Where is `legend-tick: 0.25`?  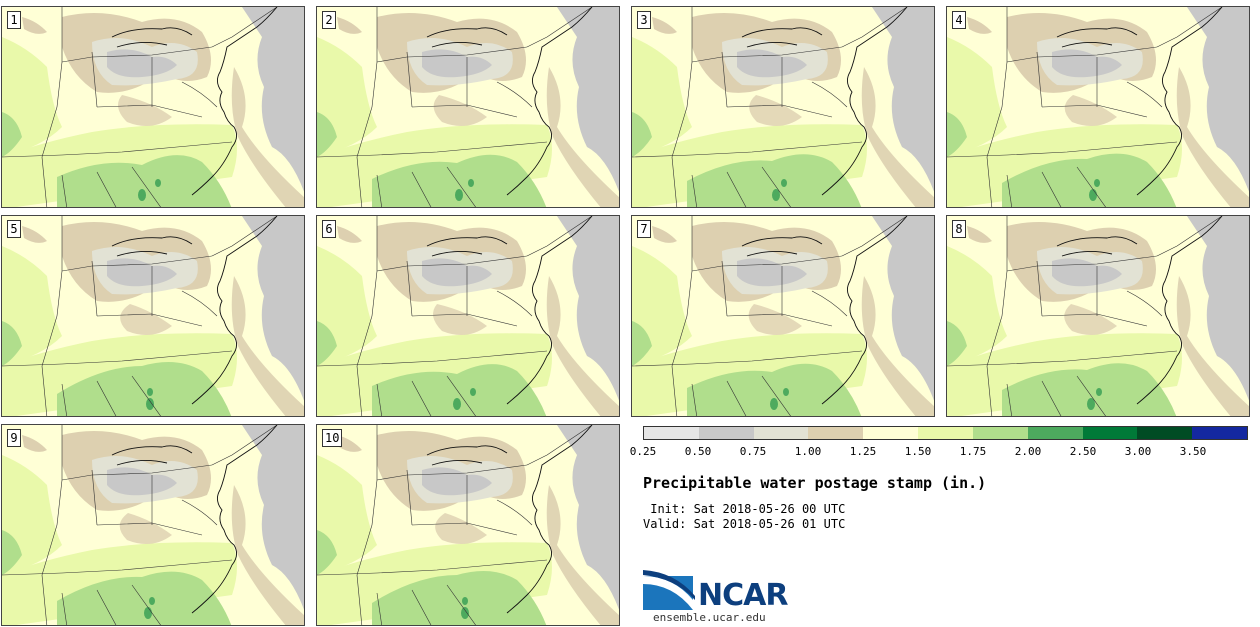 legend-tick: 0.25 is located at coordinates (643, 451).